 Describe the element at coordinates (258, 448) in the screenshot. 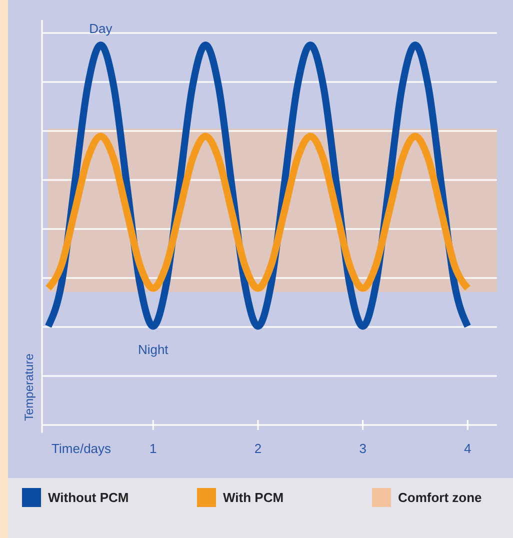

I see `x-tick-label: 2` at that location.